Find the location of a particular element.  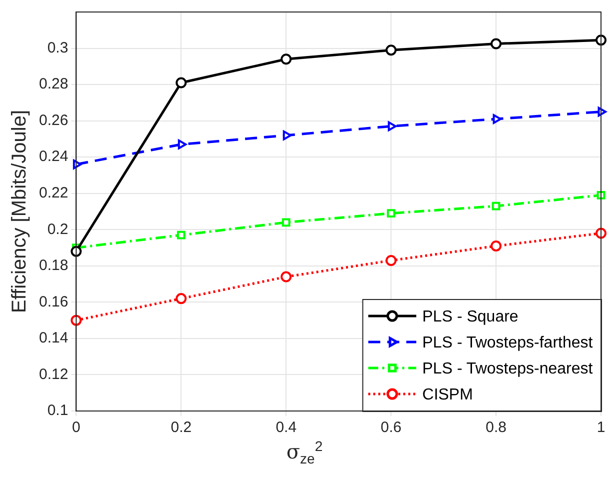

legend-label: PLS - Twosteps-nearest is located at coordinates (508, 369).